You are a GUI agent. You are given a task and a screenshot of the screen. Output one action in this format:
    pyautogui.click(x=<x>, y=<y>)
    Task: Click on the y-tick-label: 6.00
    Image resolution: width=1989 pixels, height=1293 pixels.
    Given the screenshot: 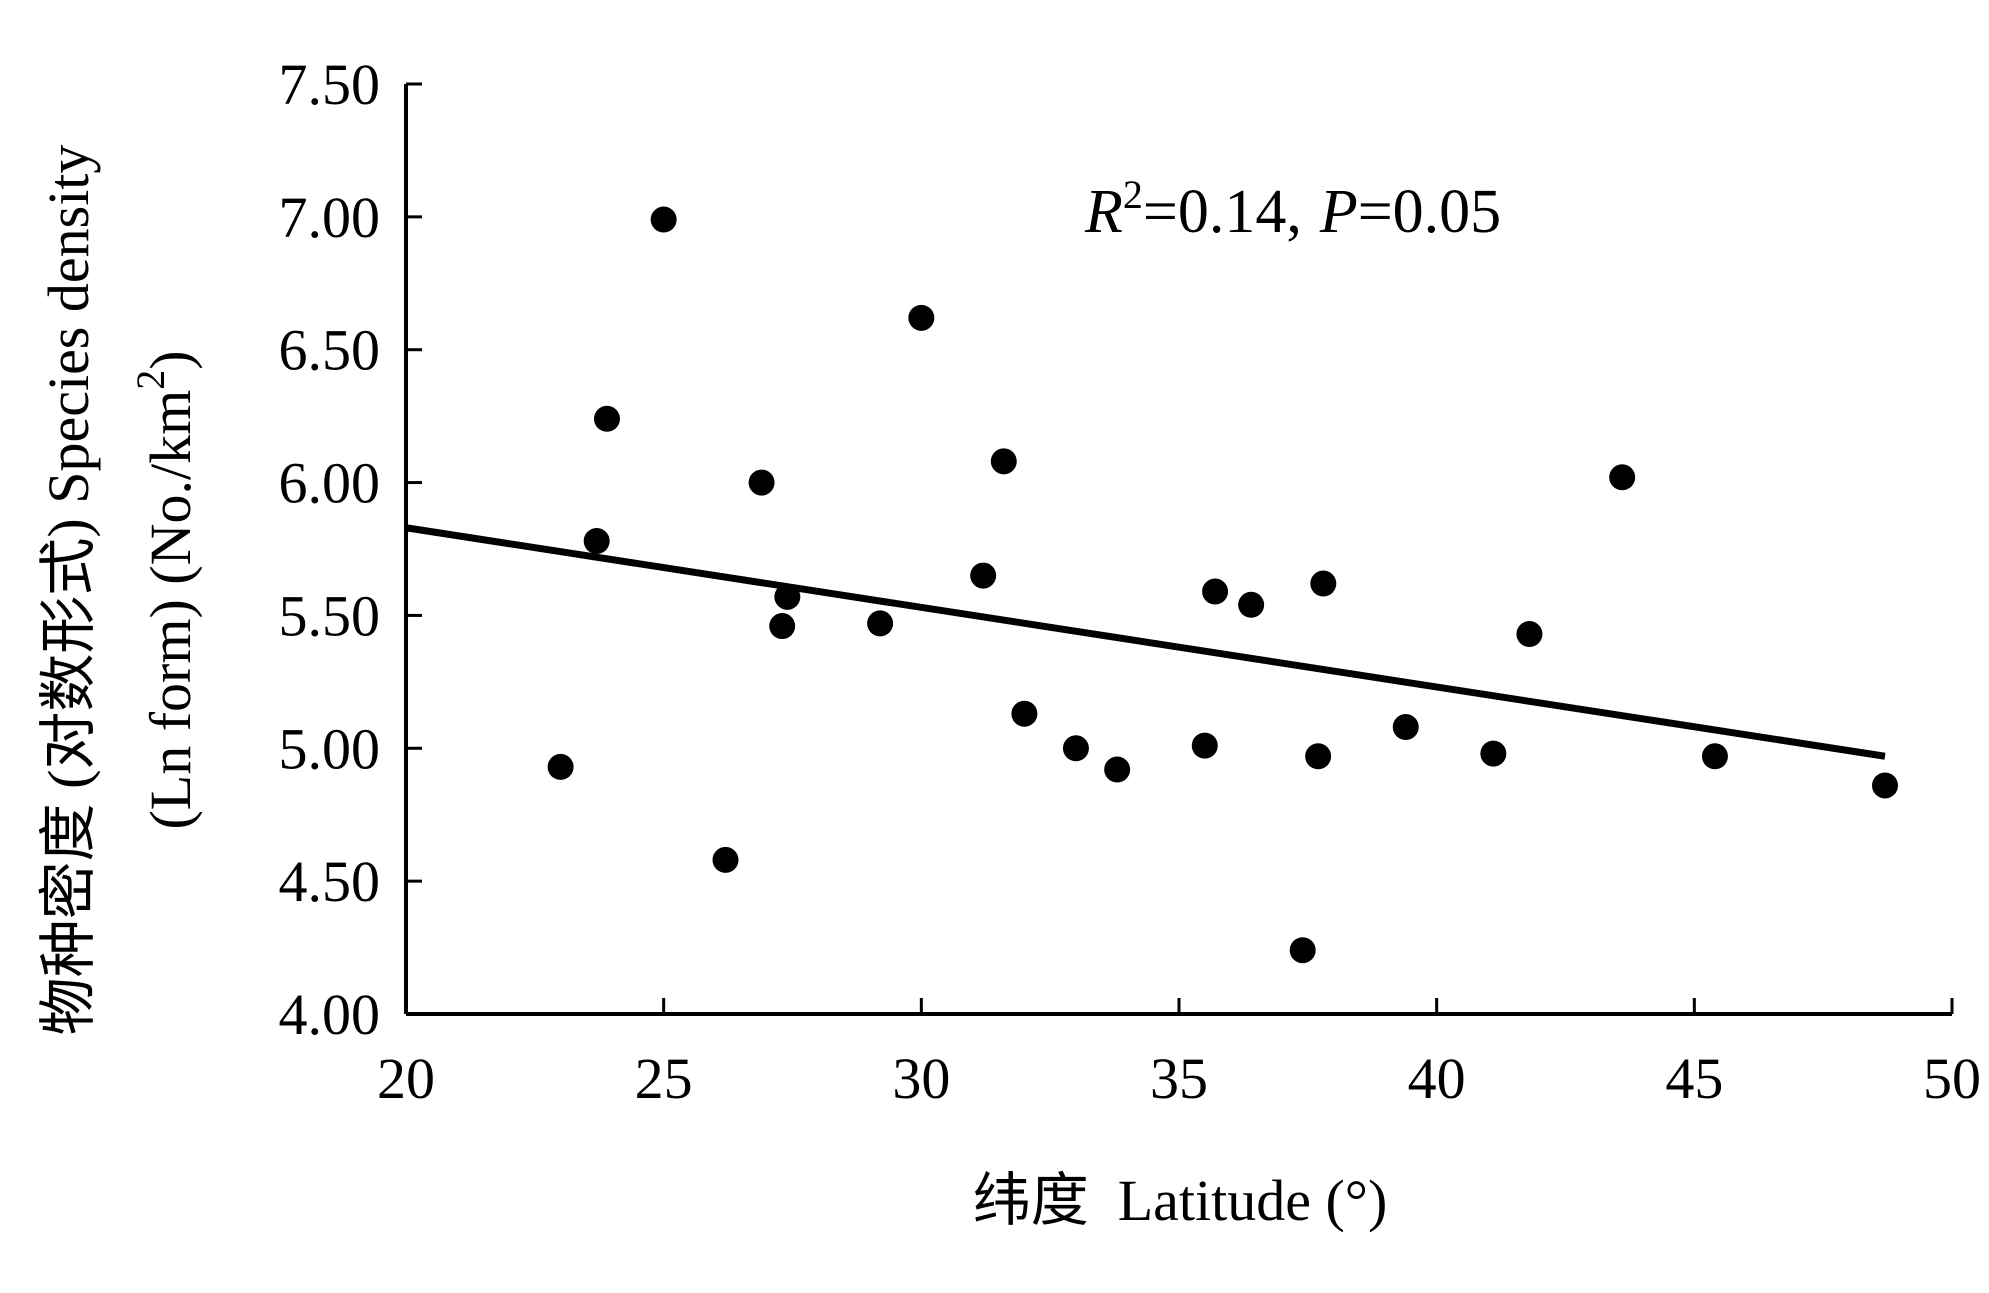 What is the action you would take?
    pyautogui.click(x=330, y=483)
    